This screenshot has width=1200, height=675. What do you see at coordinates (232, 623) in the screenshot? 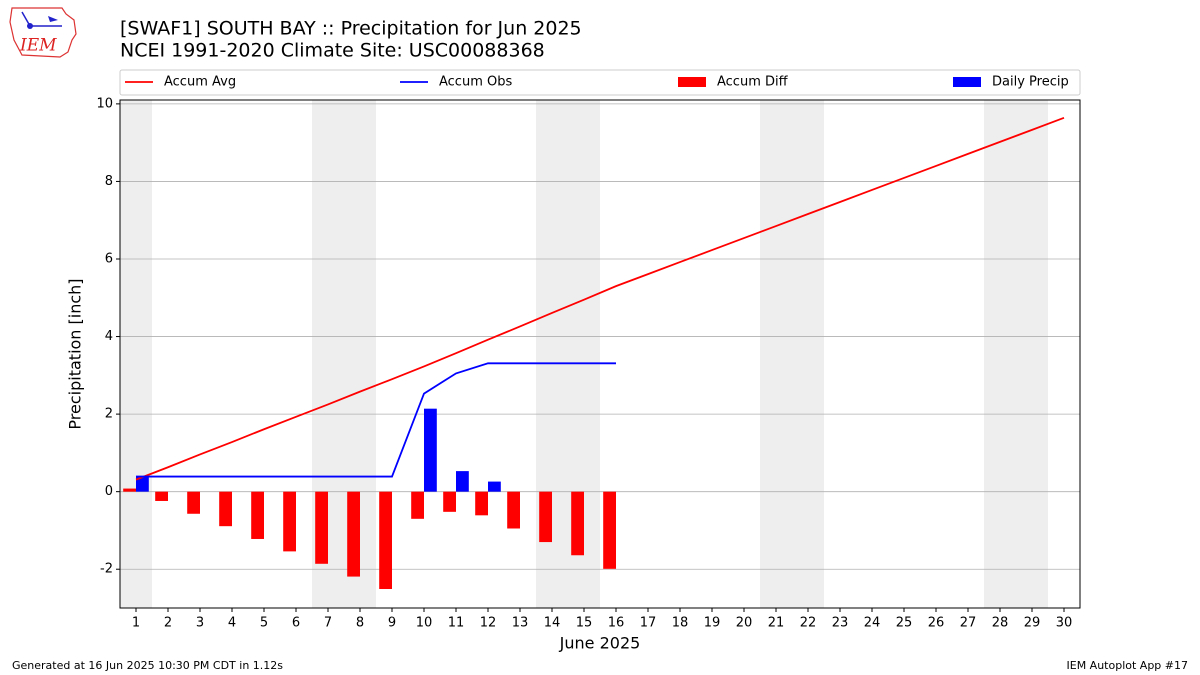
I see `x-tick-label: 4` at bounding box center [232, 623].